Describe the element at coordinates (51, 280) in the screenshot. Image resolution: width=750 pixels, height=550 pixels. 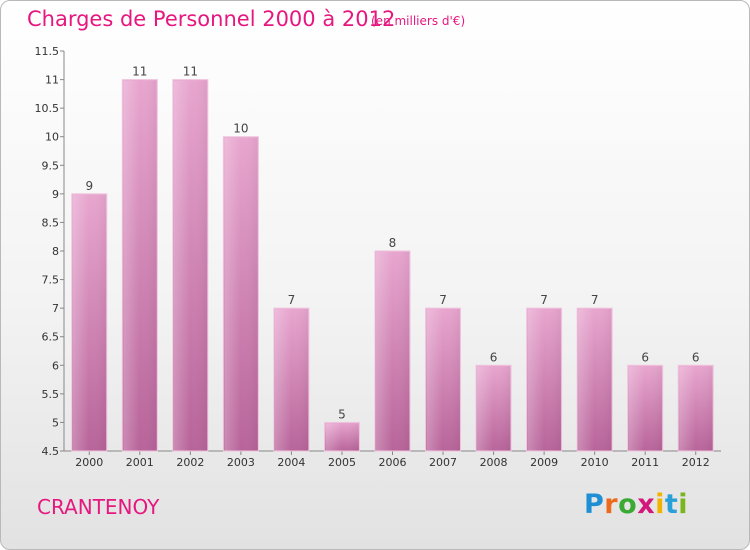
I see `y-tick-label: 7.5` at that location.